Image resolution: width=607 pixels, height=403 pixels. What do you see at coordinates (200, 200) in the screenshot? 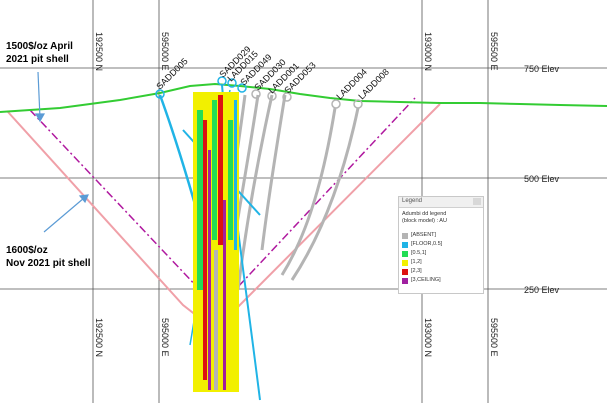
I see `drill-zone-green-a` at bounding box center [200, 200].